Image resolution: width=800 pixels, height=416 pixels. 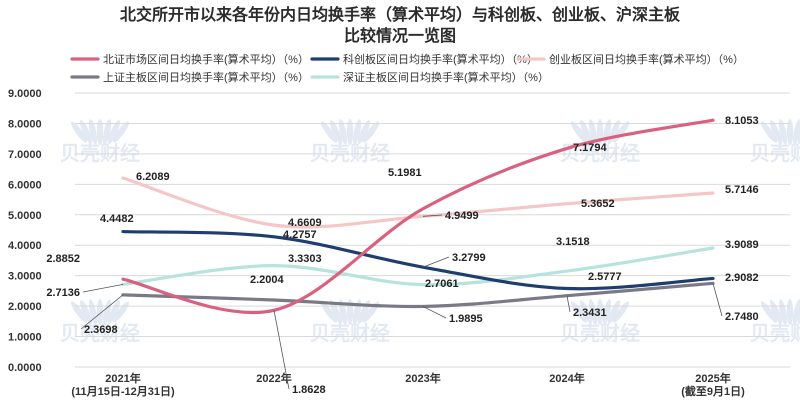 What do you see at coordinates (422, 378) in the screenshot?
I see `x-tick-label: 2023年` at bounding box center [422, 378].